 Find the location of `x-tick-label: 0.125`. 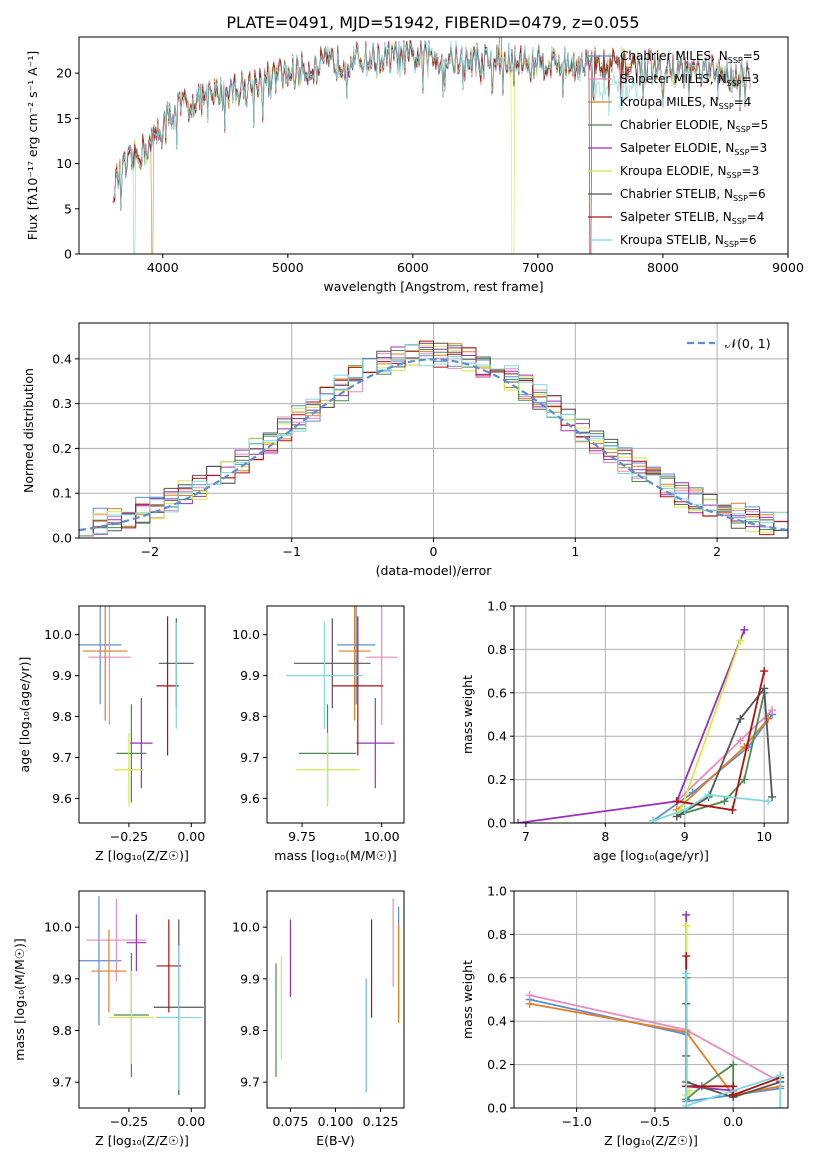

x-tick-label: 0.125 is located at coordinates (381, 1121).